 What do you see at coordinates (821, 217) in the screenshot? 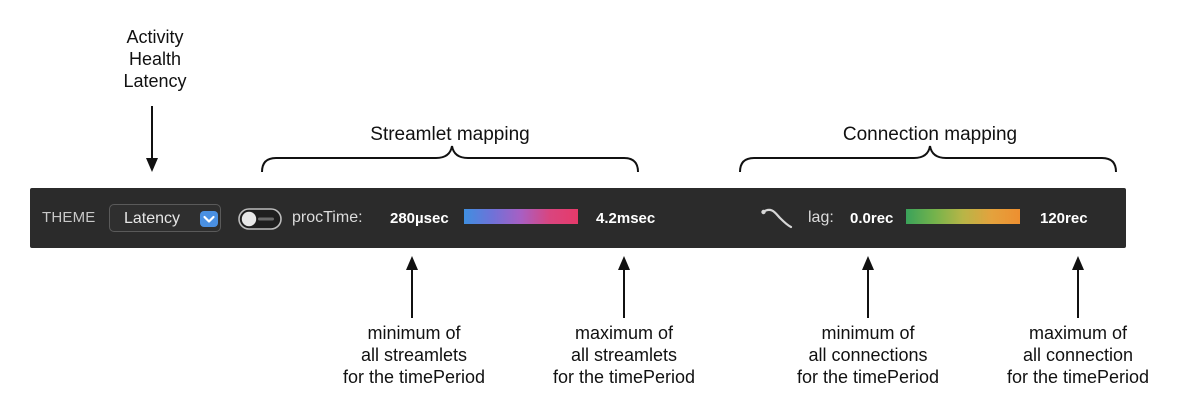
I see `lag-label: lag:` at bounding box center [821, 217].